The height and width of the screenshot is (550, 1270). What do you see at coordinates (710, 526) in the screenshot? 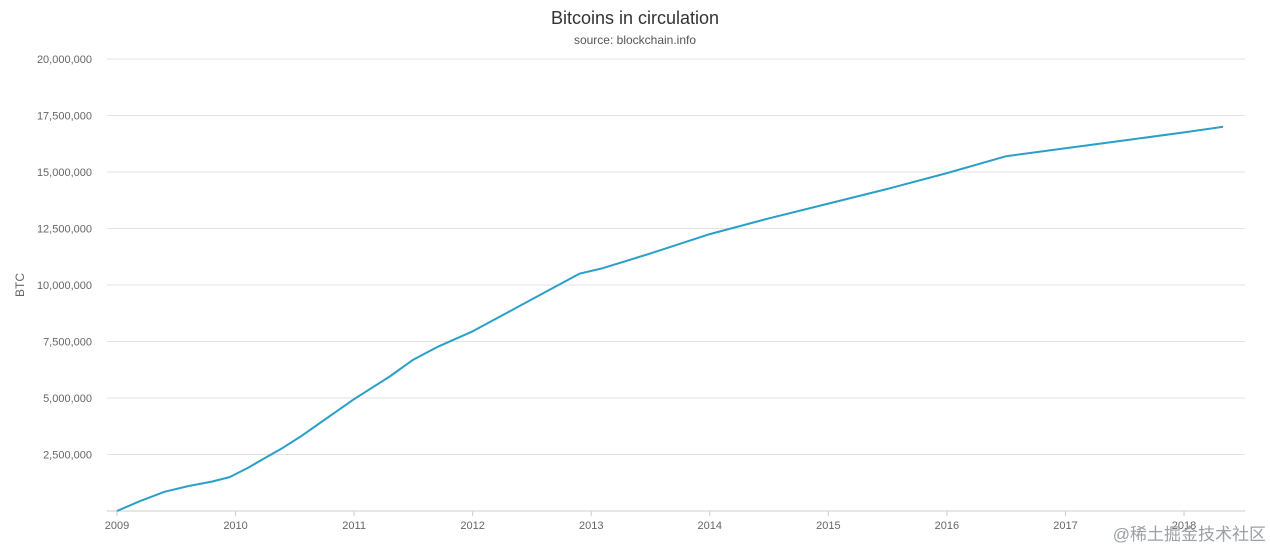
I see `x-tick-label: 2014` at bounding box center [710, 526].